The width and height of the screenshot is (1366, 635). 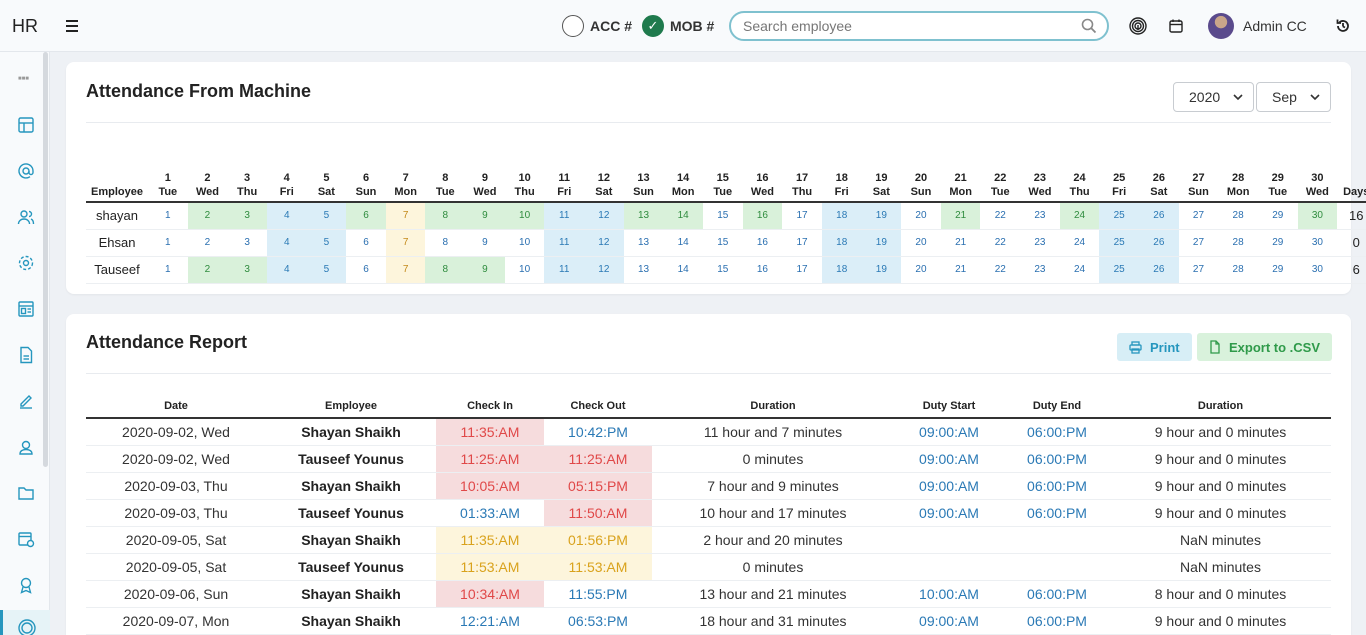 What do you see at coordinates (597, 26) in the screenshot?
I see `acc-toggle: ACC #` at bounding box center [597, 26].